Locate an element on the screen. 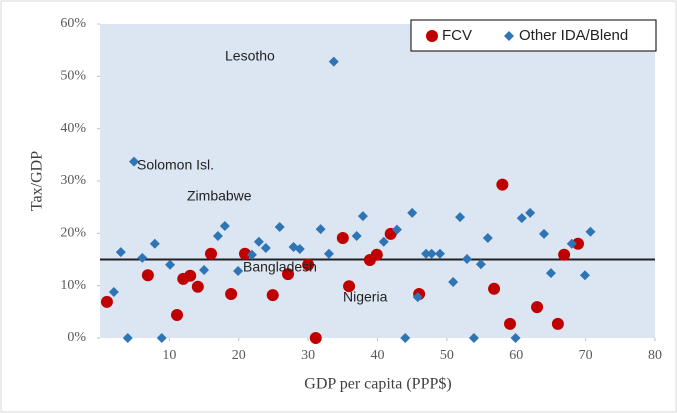  x-tick-label: 70 is located at coordinates (586, 355).